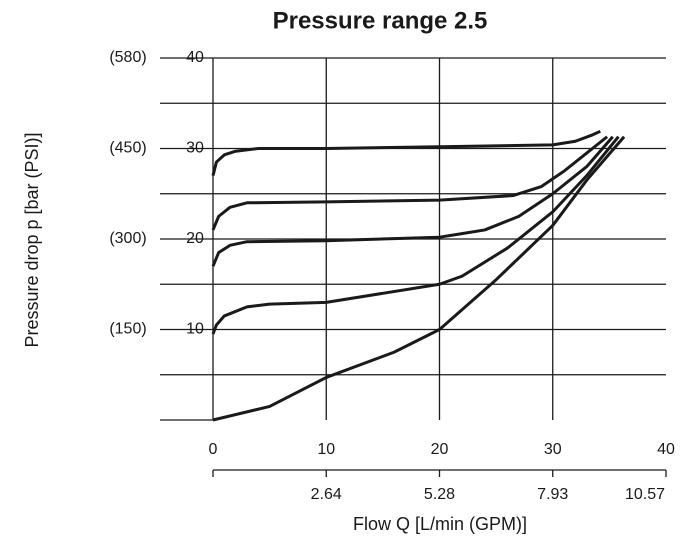  I want to click on x-axis-label: Flow Q [L/min (GPM)], so click(440, 524).